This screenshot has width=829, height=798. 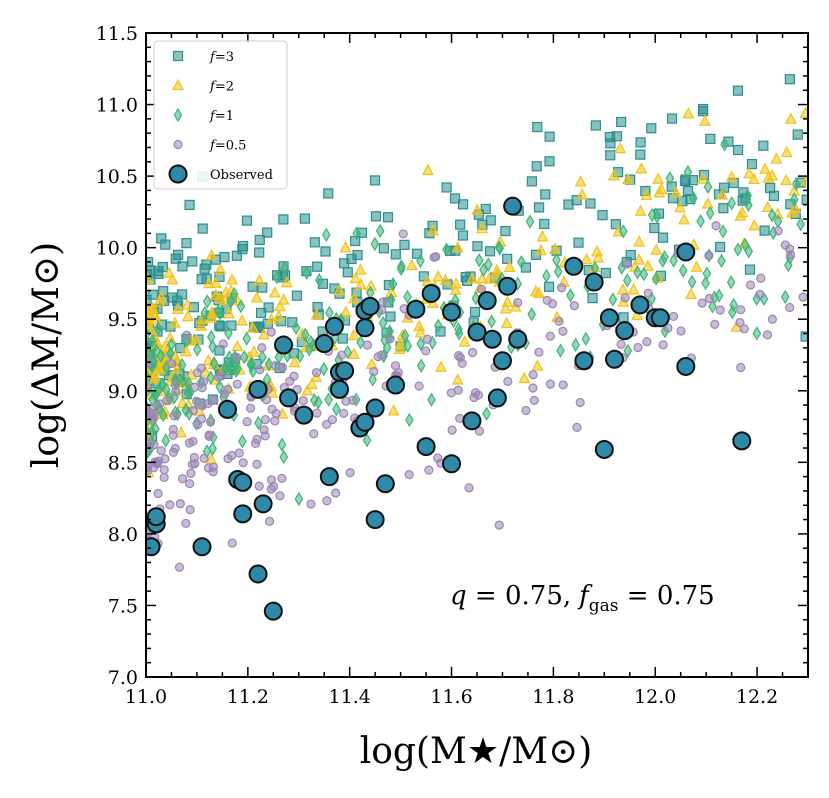 I want to click on annotation-q: q, so click(x=458, y=596).